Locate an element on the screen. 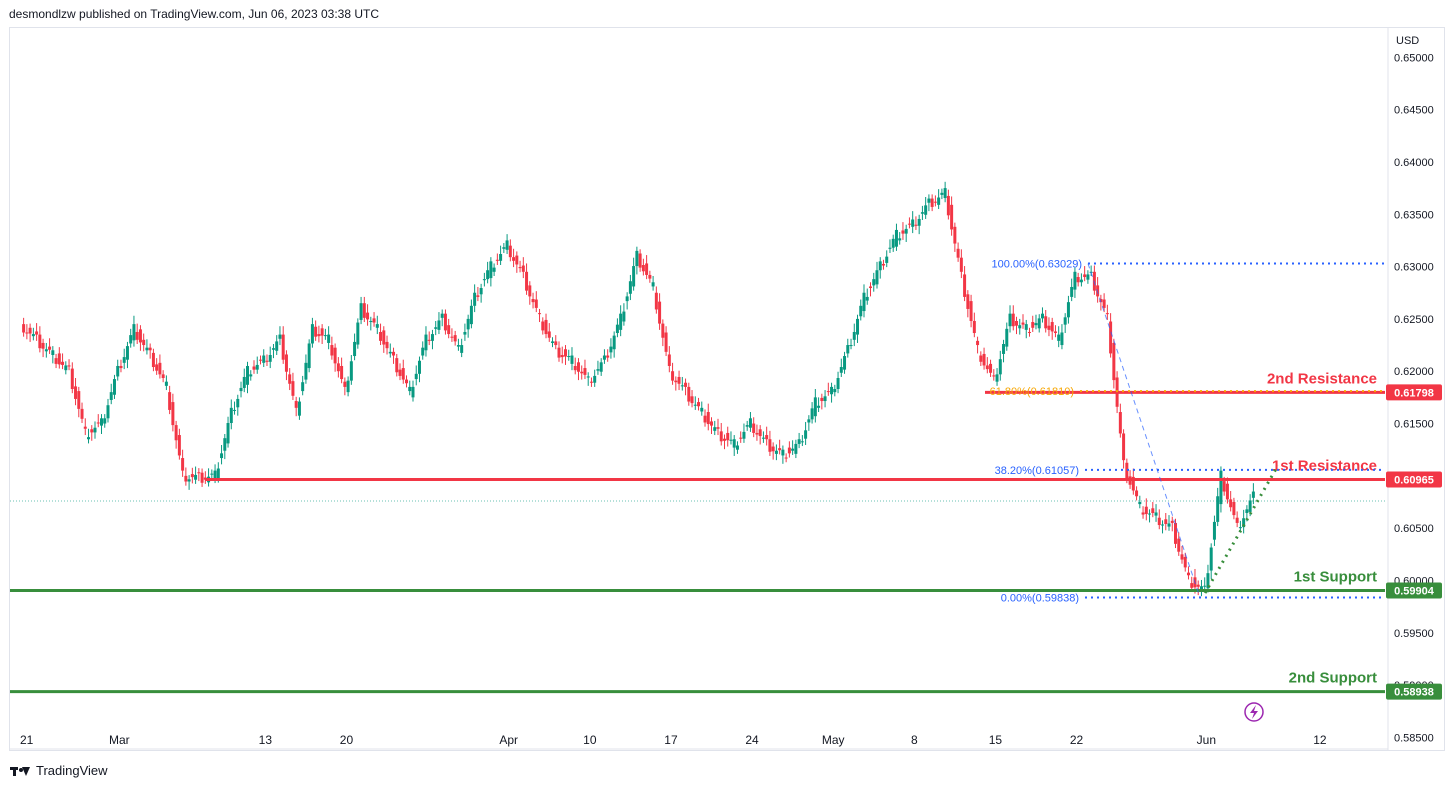 The width and height of the screenshot is (1456, 788). y-tick-label: 0.64000 is located at coordinates (1414, 163).